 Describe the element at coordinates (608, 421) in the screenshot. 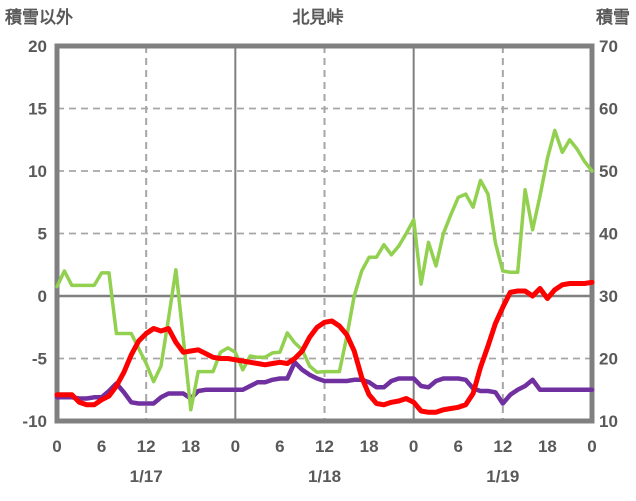

I see `right-axis-tick-label: 10` at that location.